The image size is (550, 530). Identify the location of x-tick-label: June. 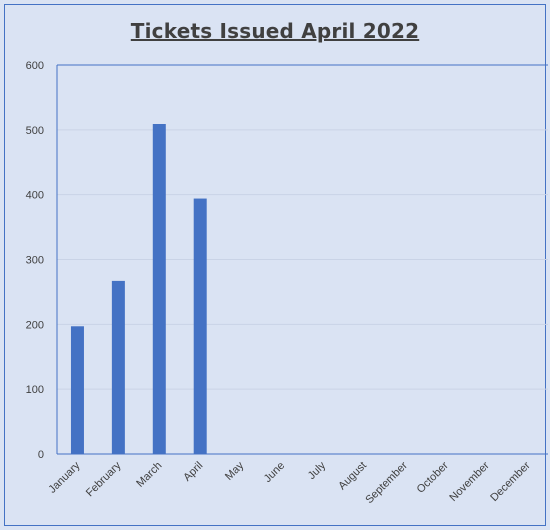
(274, 472).